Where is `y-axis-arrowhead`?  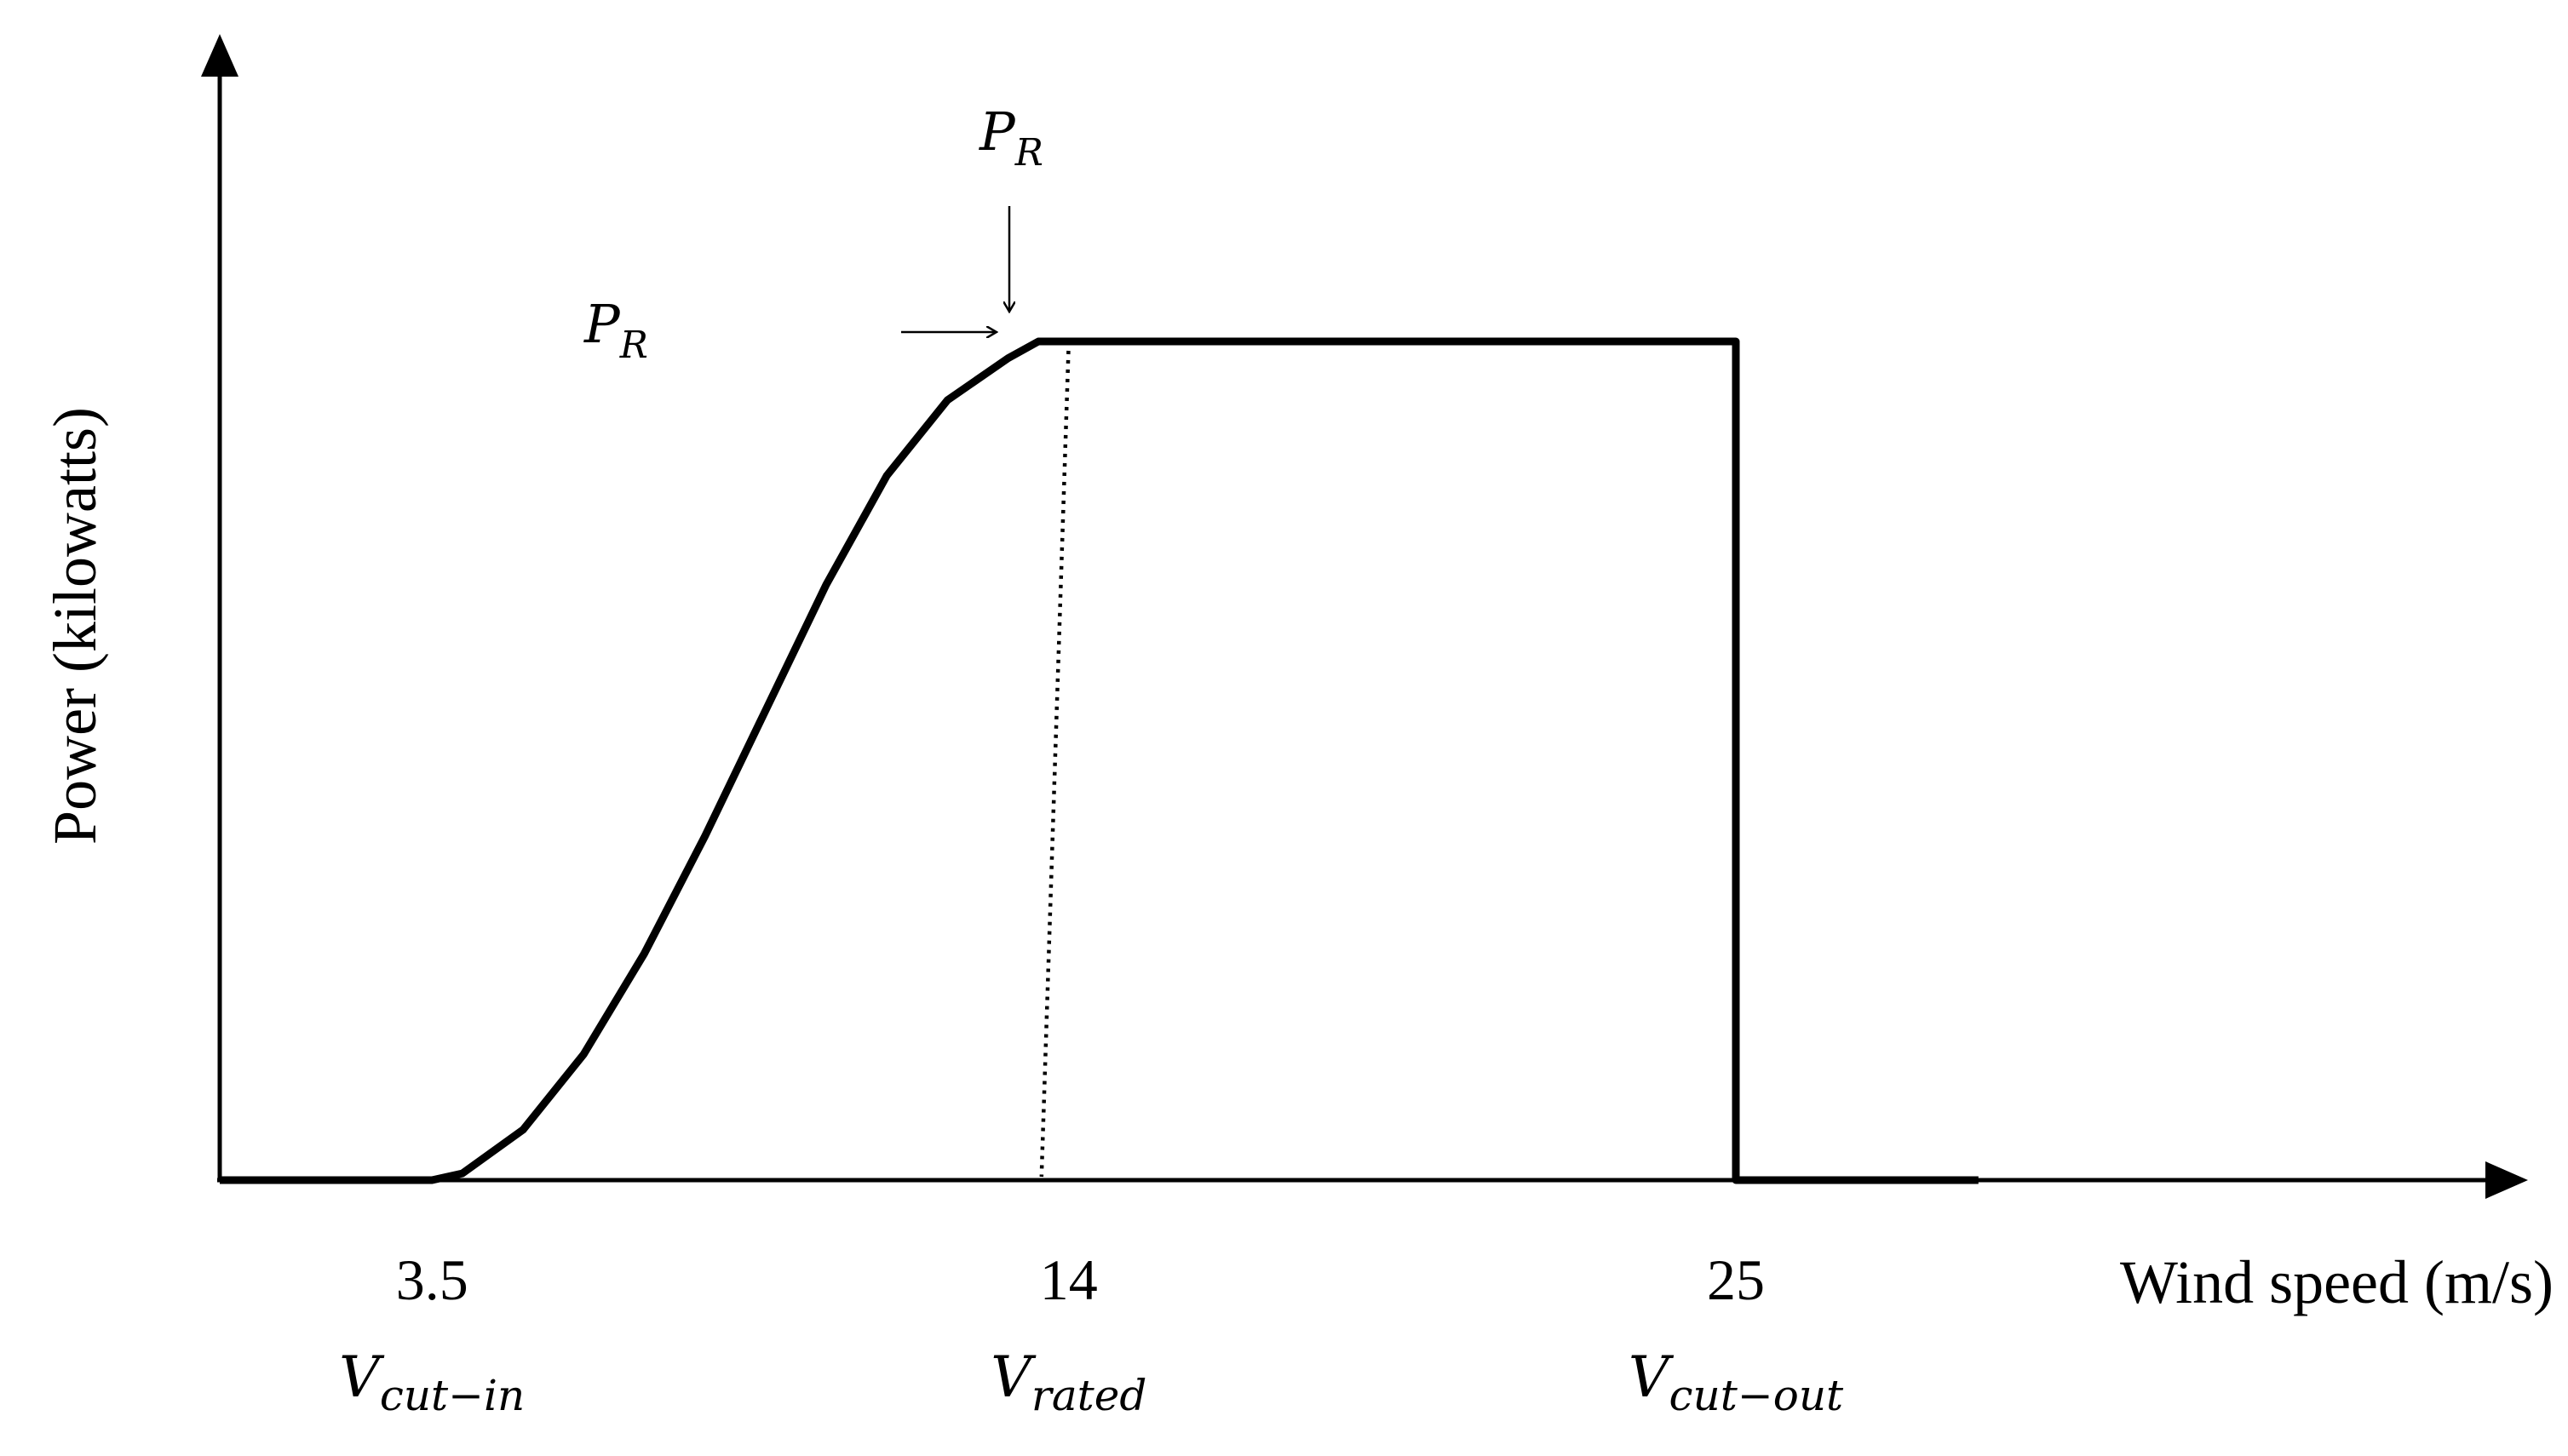
y-axis-arrowhead is located at coordinates (219, 56).